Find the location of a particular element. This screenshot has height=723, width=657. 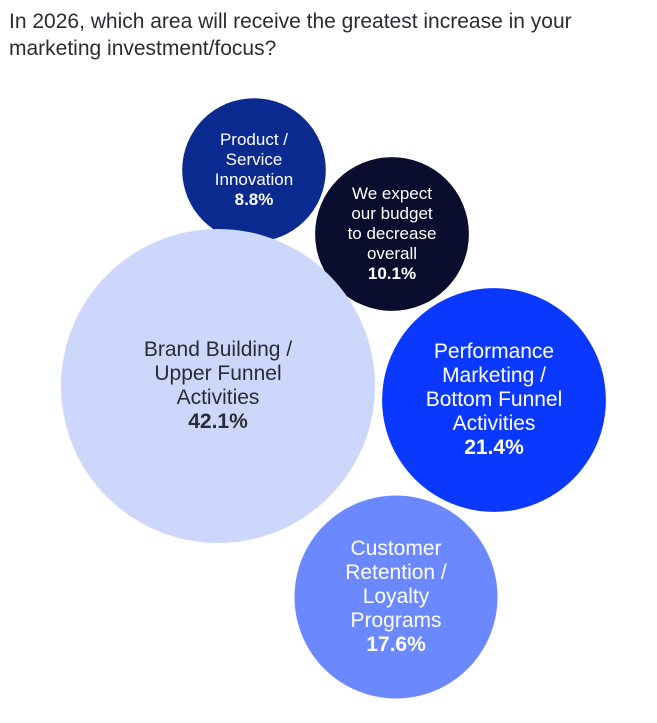

bubble-value-label: 10.1% is located at coordinates (392, 273).